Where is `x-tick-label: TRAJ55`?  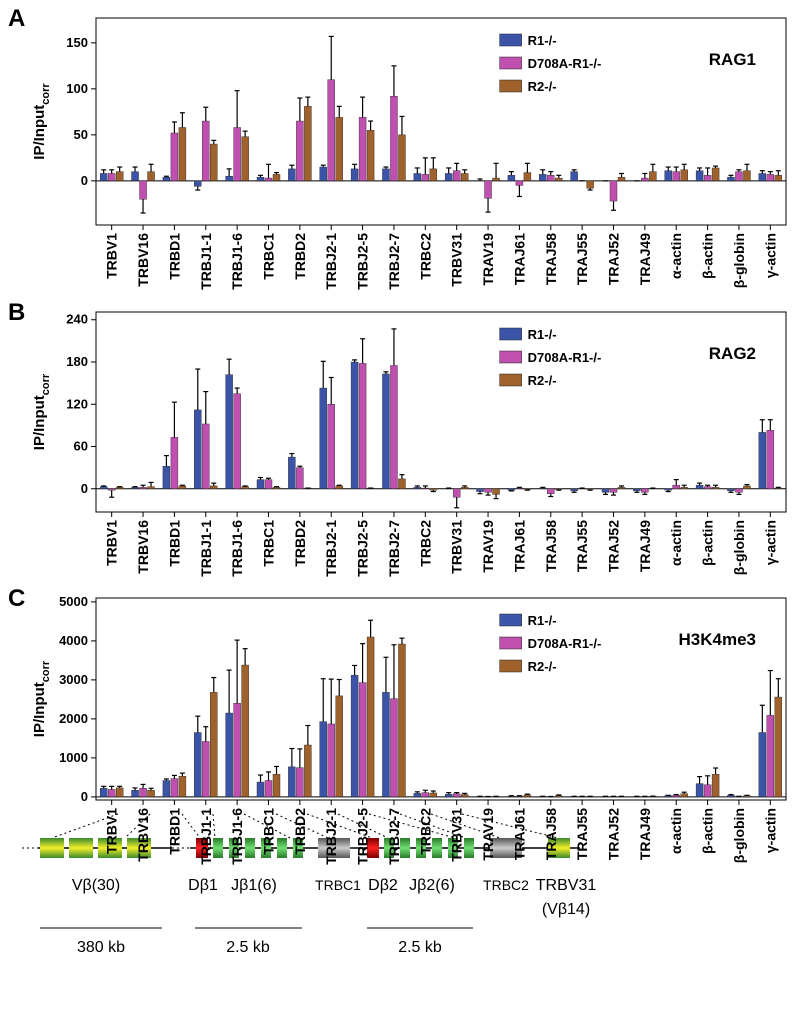 x-tick-label: TRAJ55 is located at coordinates (582, 834).